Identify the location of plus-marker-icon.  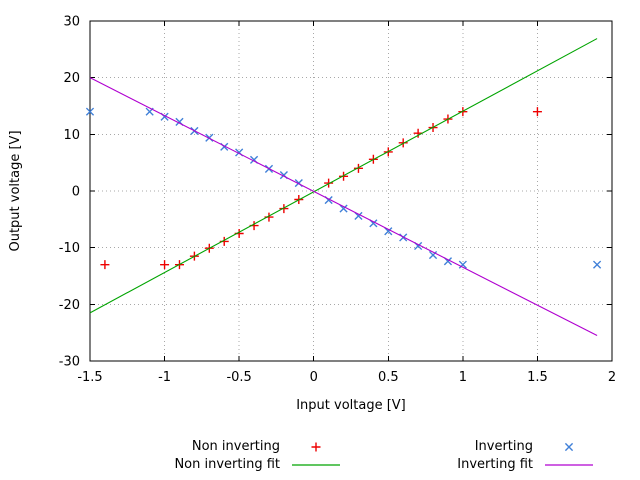
(316, 446).